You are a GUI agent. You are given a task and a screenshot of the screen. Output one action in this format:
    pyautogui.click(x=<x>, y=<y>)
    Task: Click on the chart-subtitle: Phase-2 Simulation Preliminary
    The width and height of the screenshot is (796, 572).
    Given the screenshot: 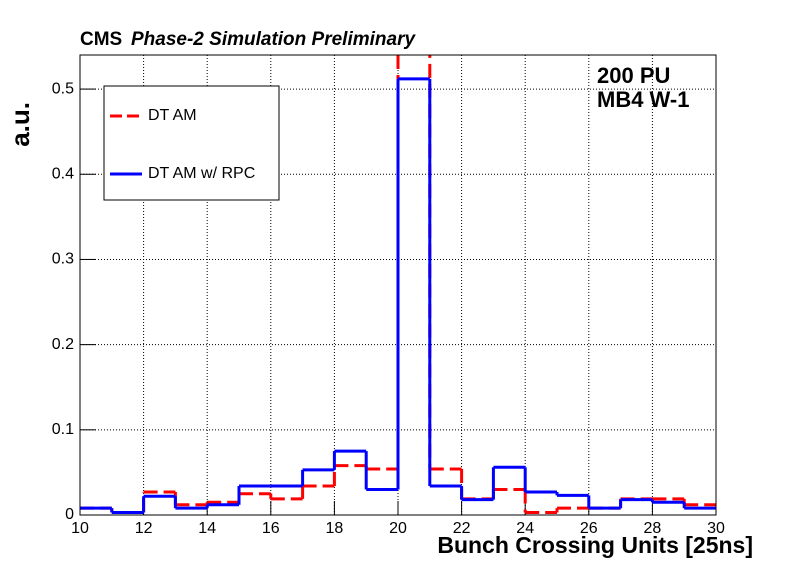 What is the action you would take?
    pyautogui.click(x=273, y=39)
    